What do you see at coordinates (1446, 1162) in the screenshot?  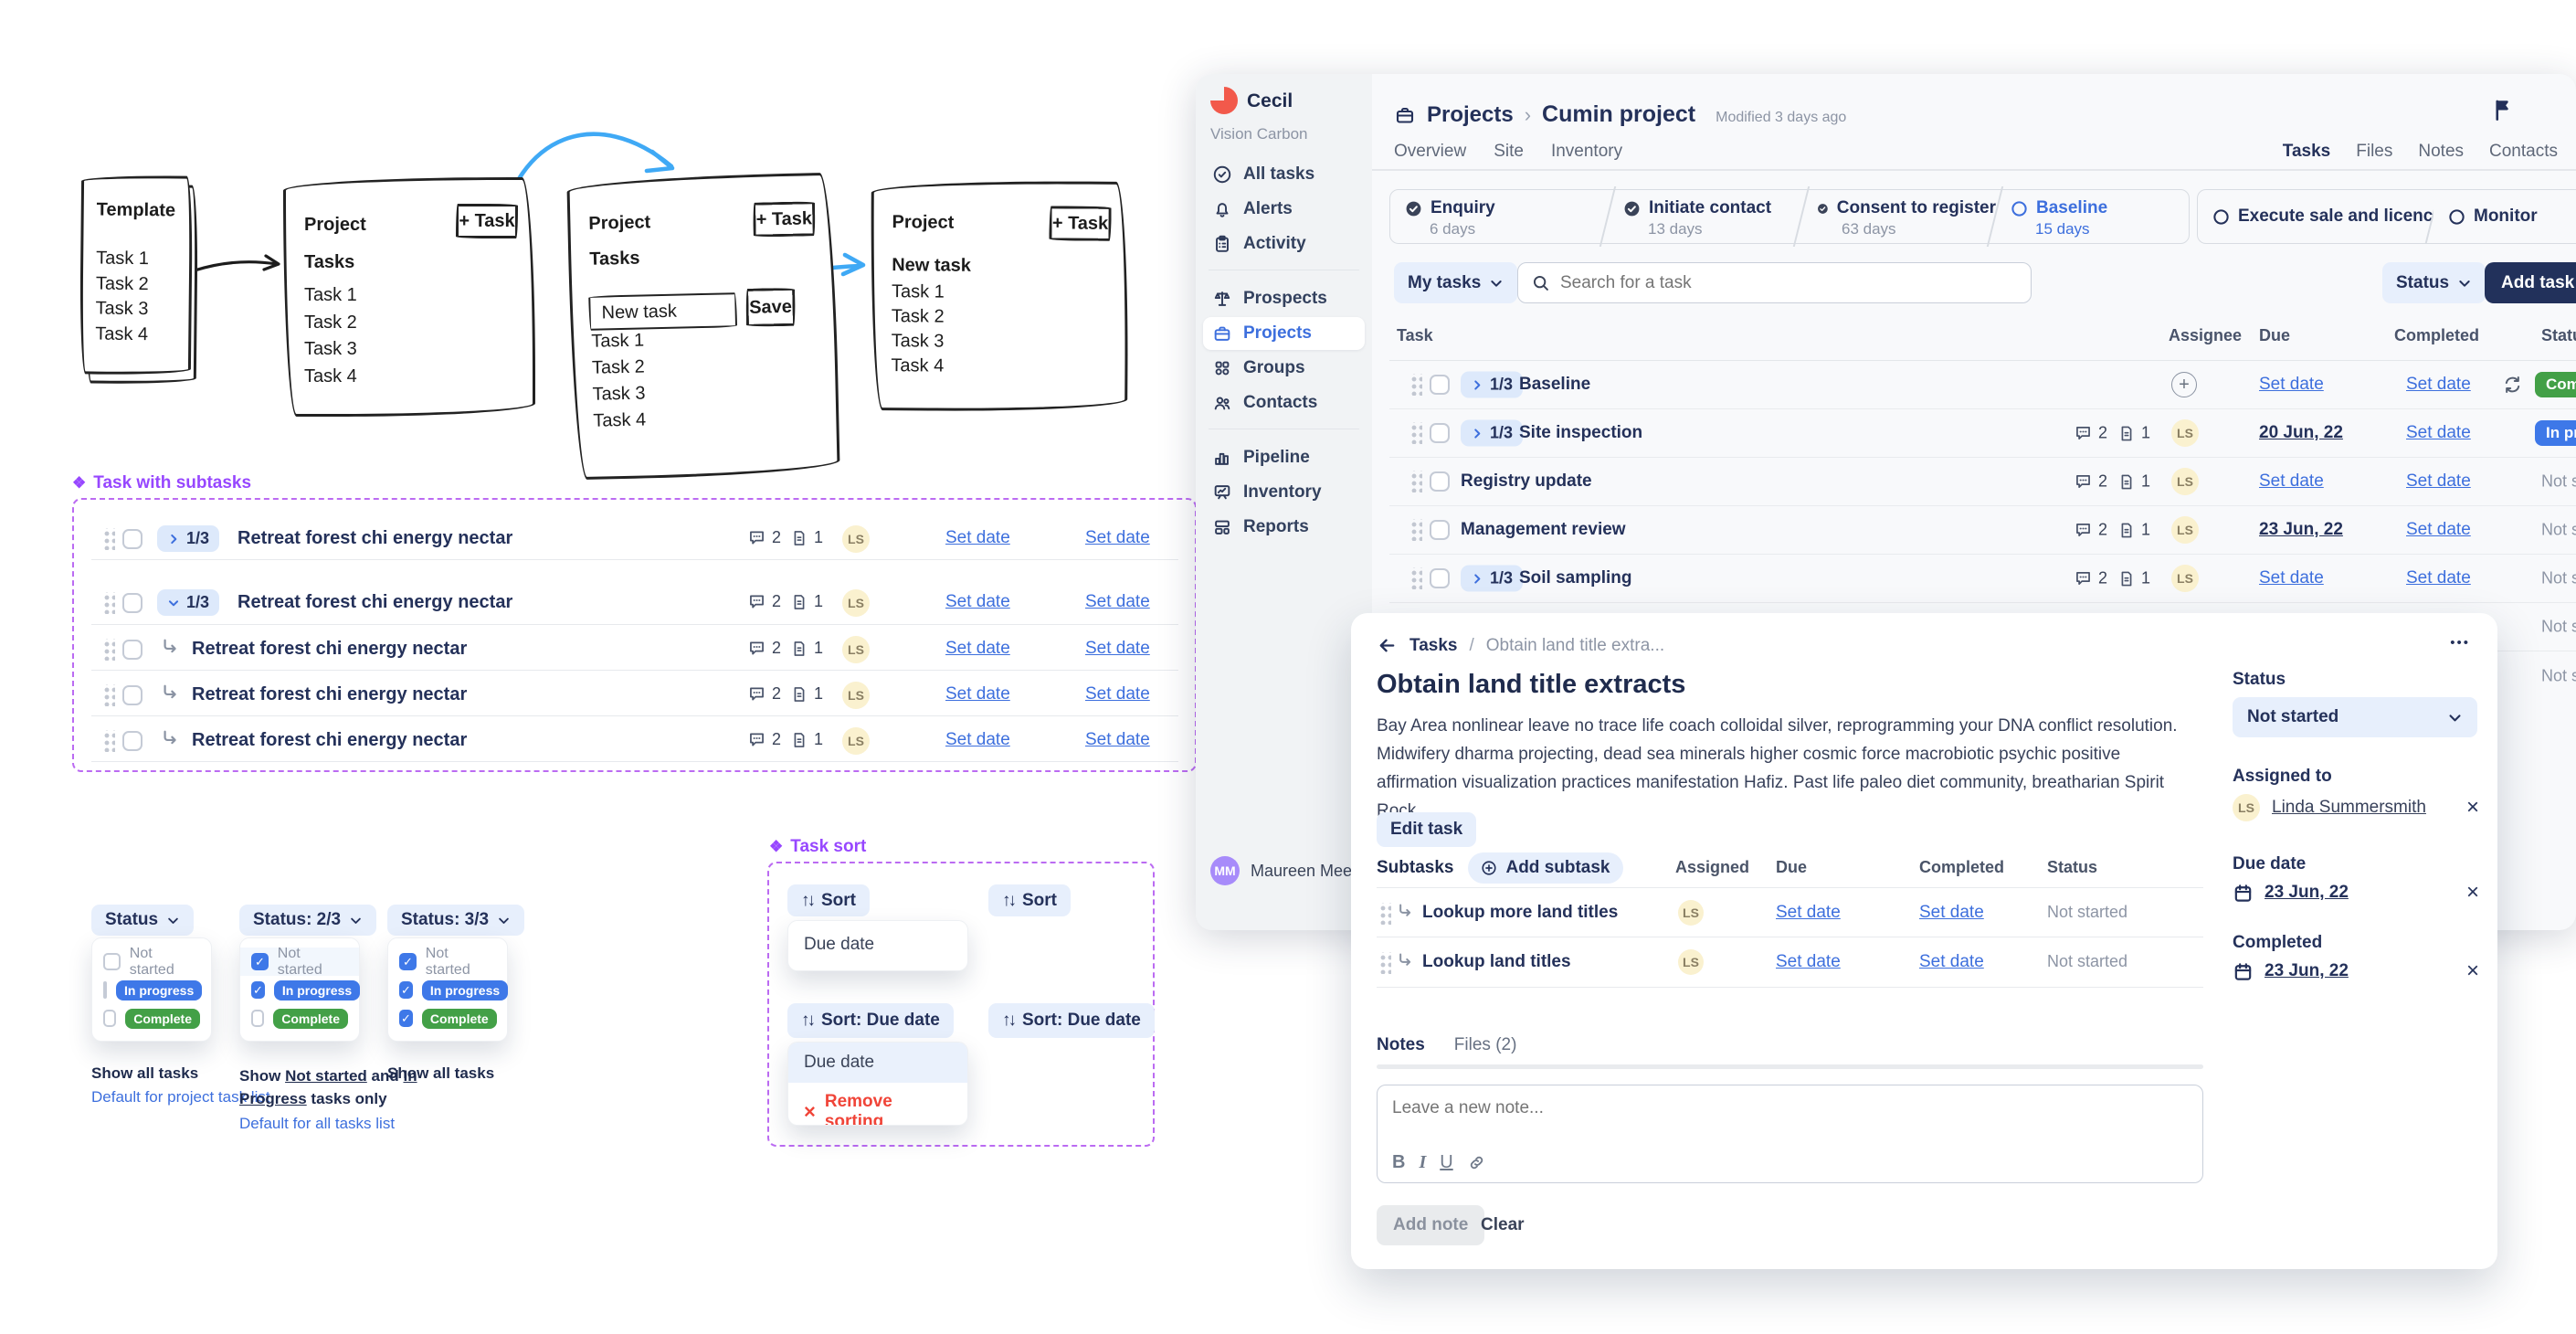 I see `underline-icon: U` at bounding box center [1446, 1162].